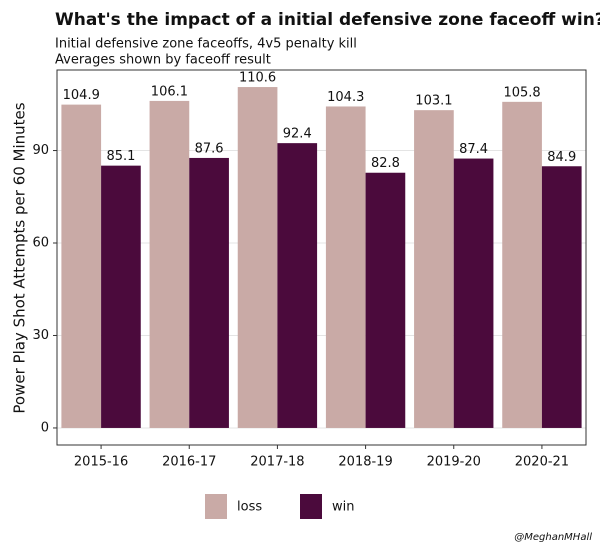 Image resolution: width=600 pixels, height=550 pixels. I want to click on value-label: 104.9, so click(81, 95).